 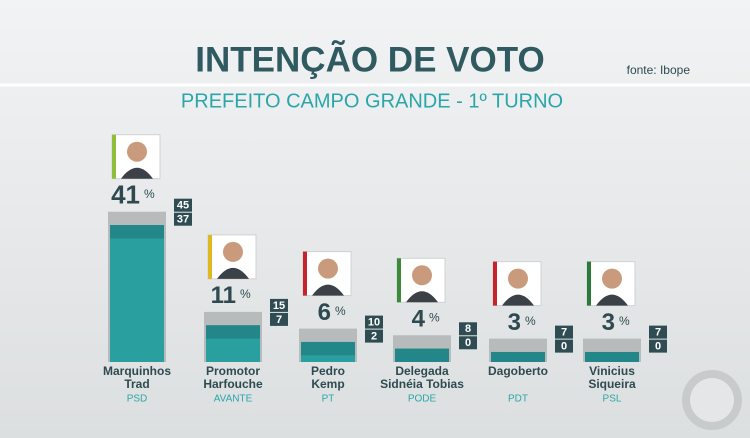 What do you see at coordinates (233, 384) in the screenshot?
I see `candidate-name: Harfouche` at bounding box center [233, 384].